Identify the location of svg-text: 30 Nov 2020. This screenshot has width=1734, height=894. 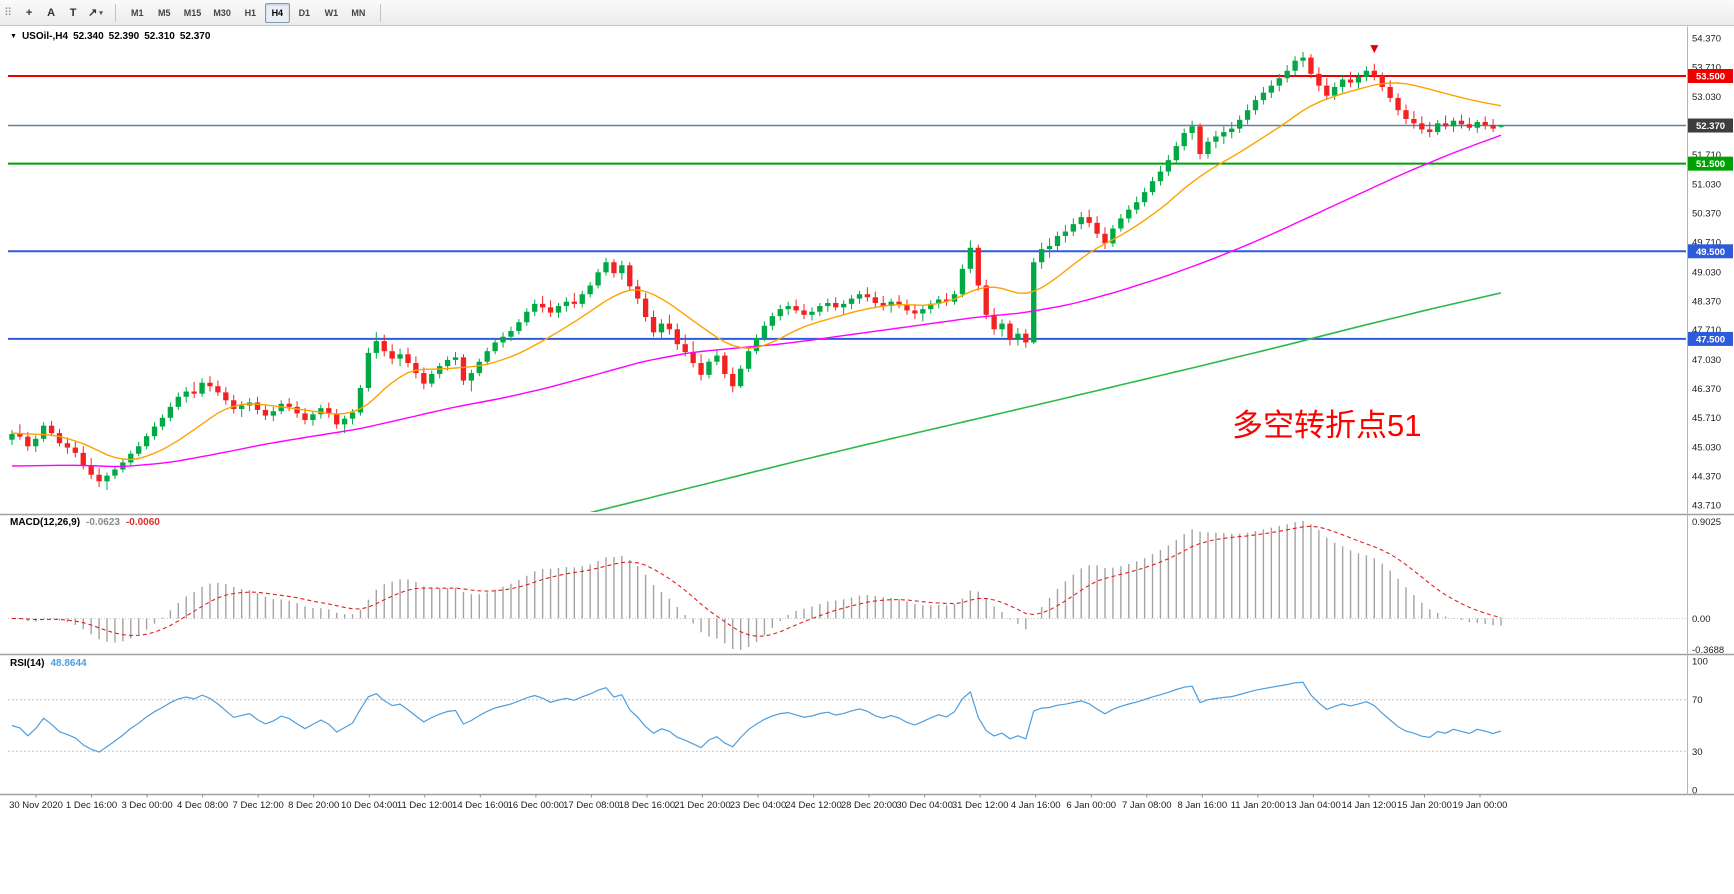
(36, 805).